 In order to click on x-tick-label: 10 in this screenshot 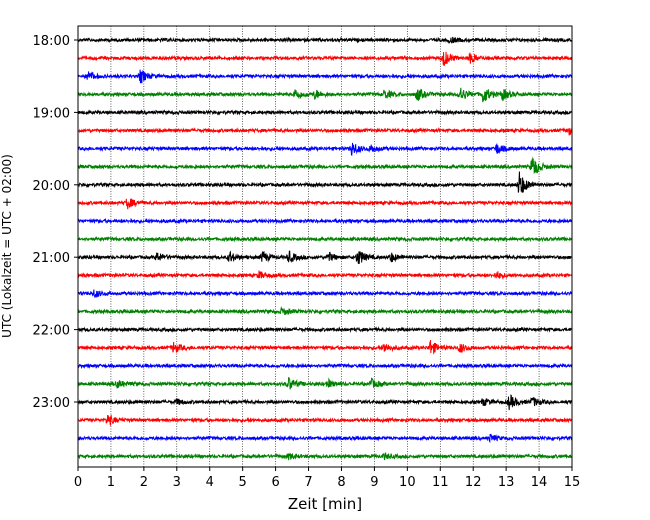, I will do `click(407, 482)`.